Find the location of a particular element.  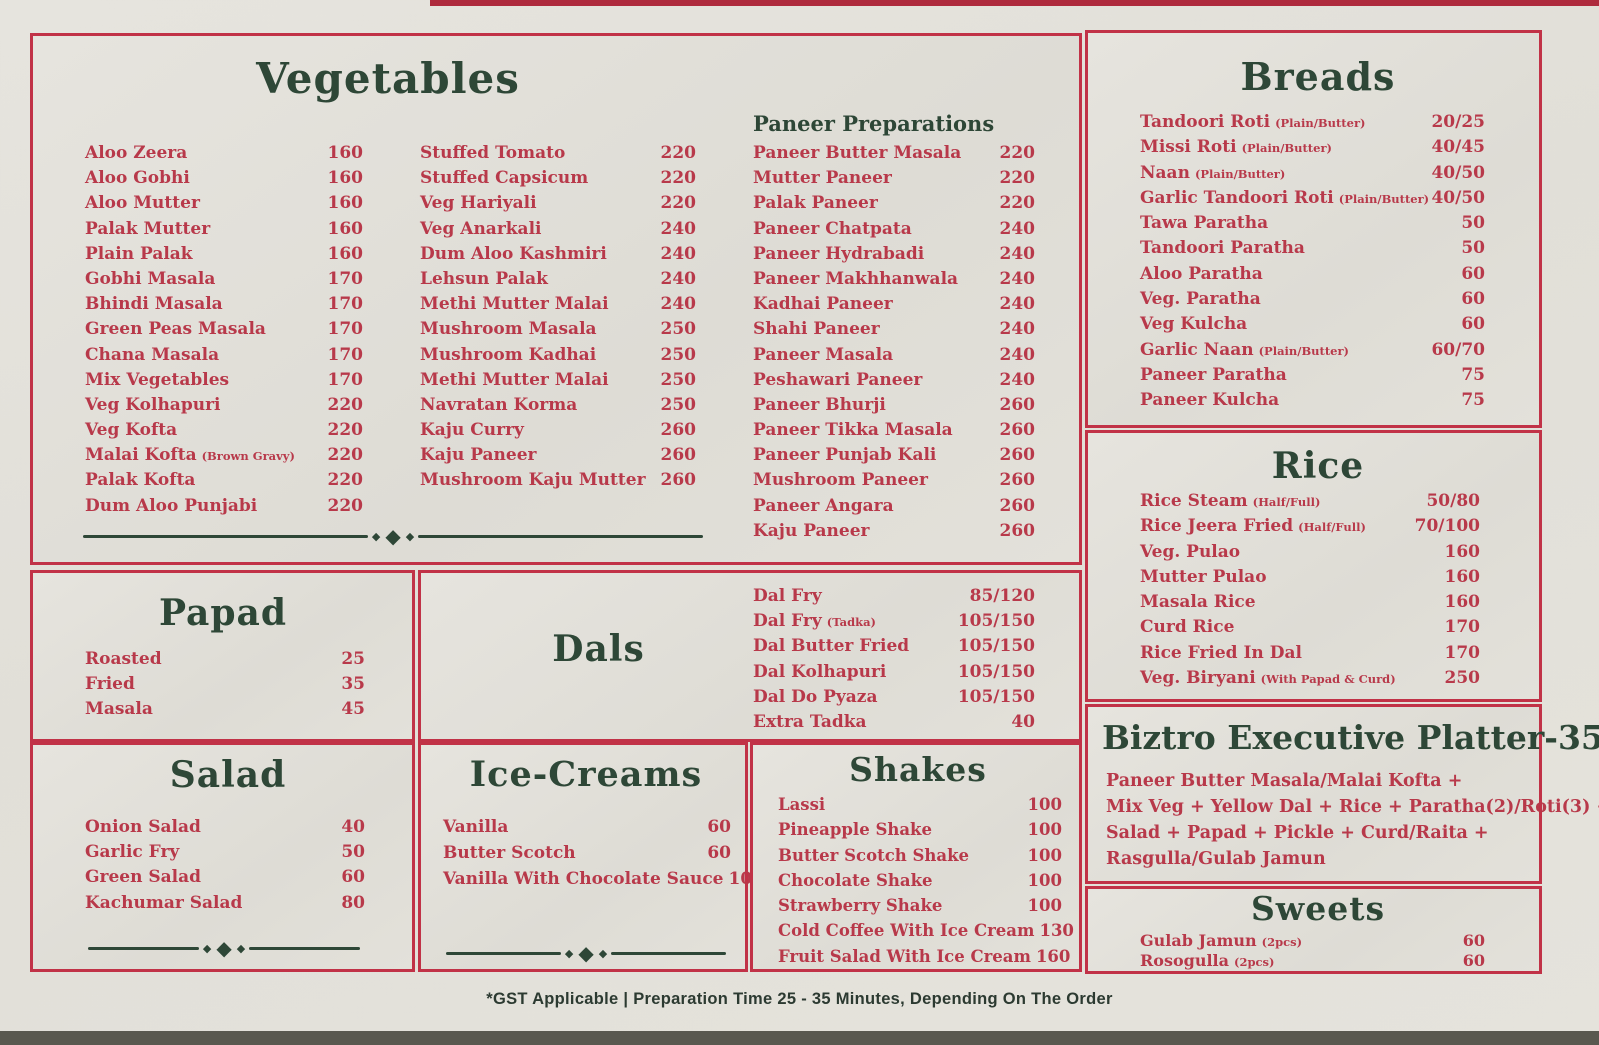

menu-item-row: Fruit Salad With Ice Cream 160 is located at coordinates (924, 959).